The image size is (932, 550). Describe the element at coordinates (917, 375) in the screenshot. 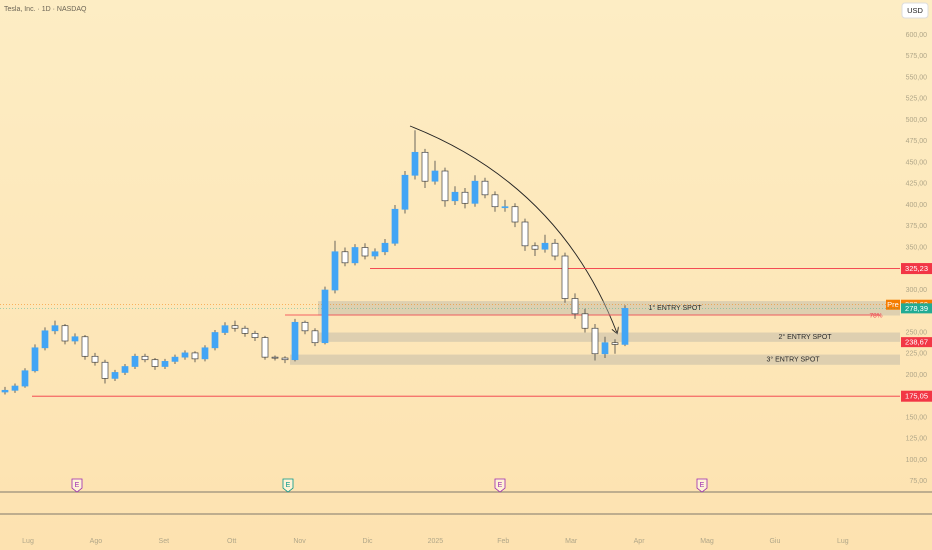

I see `y-tick-label: 200,00` at that location.